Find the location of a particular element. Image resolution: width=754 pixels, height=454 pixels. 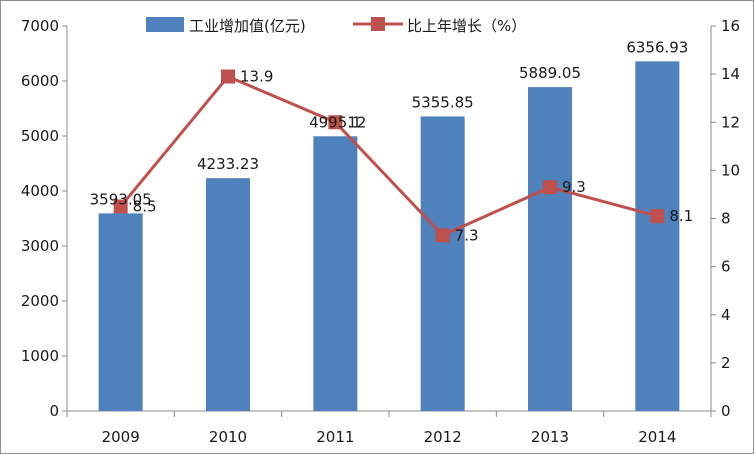

y-right-tick-label: 8 is located at coordinates (726, 219).